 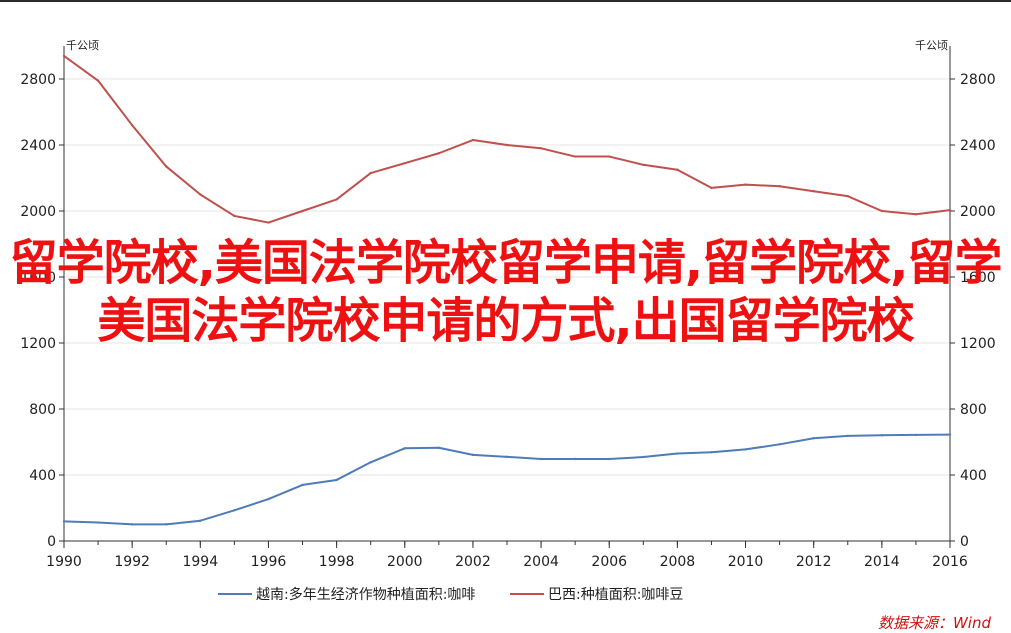 What do you see at coordinates (609, 562) in the screenshot?
I see `x-tick-label: 2006` at bounding box center [609, 562].